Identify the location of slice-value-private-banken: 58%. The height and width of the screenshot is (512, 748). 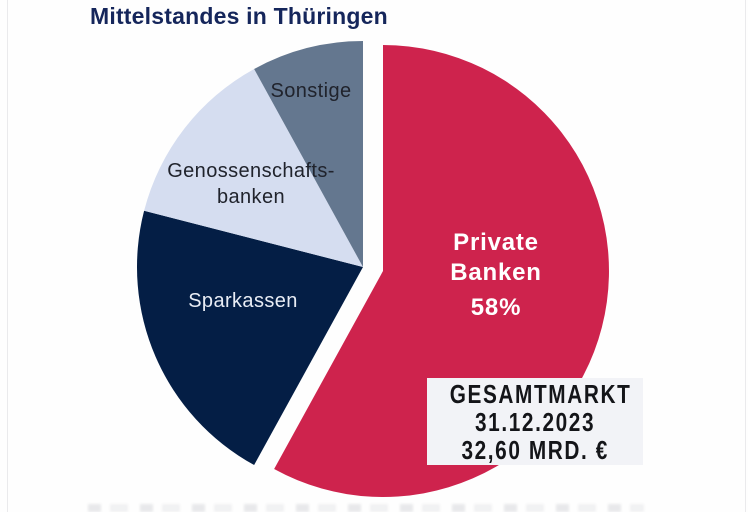
(496, 307).